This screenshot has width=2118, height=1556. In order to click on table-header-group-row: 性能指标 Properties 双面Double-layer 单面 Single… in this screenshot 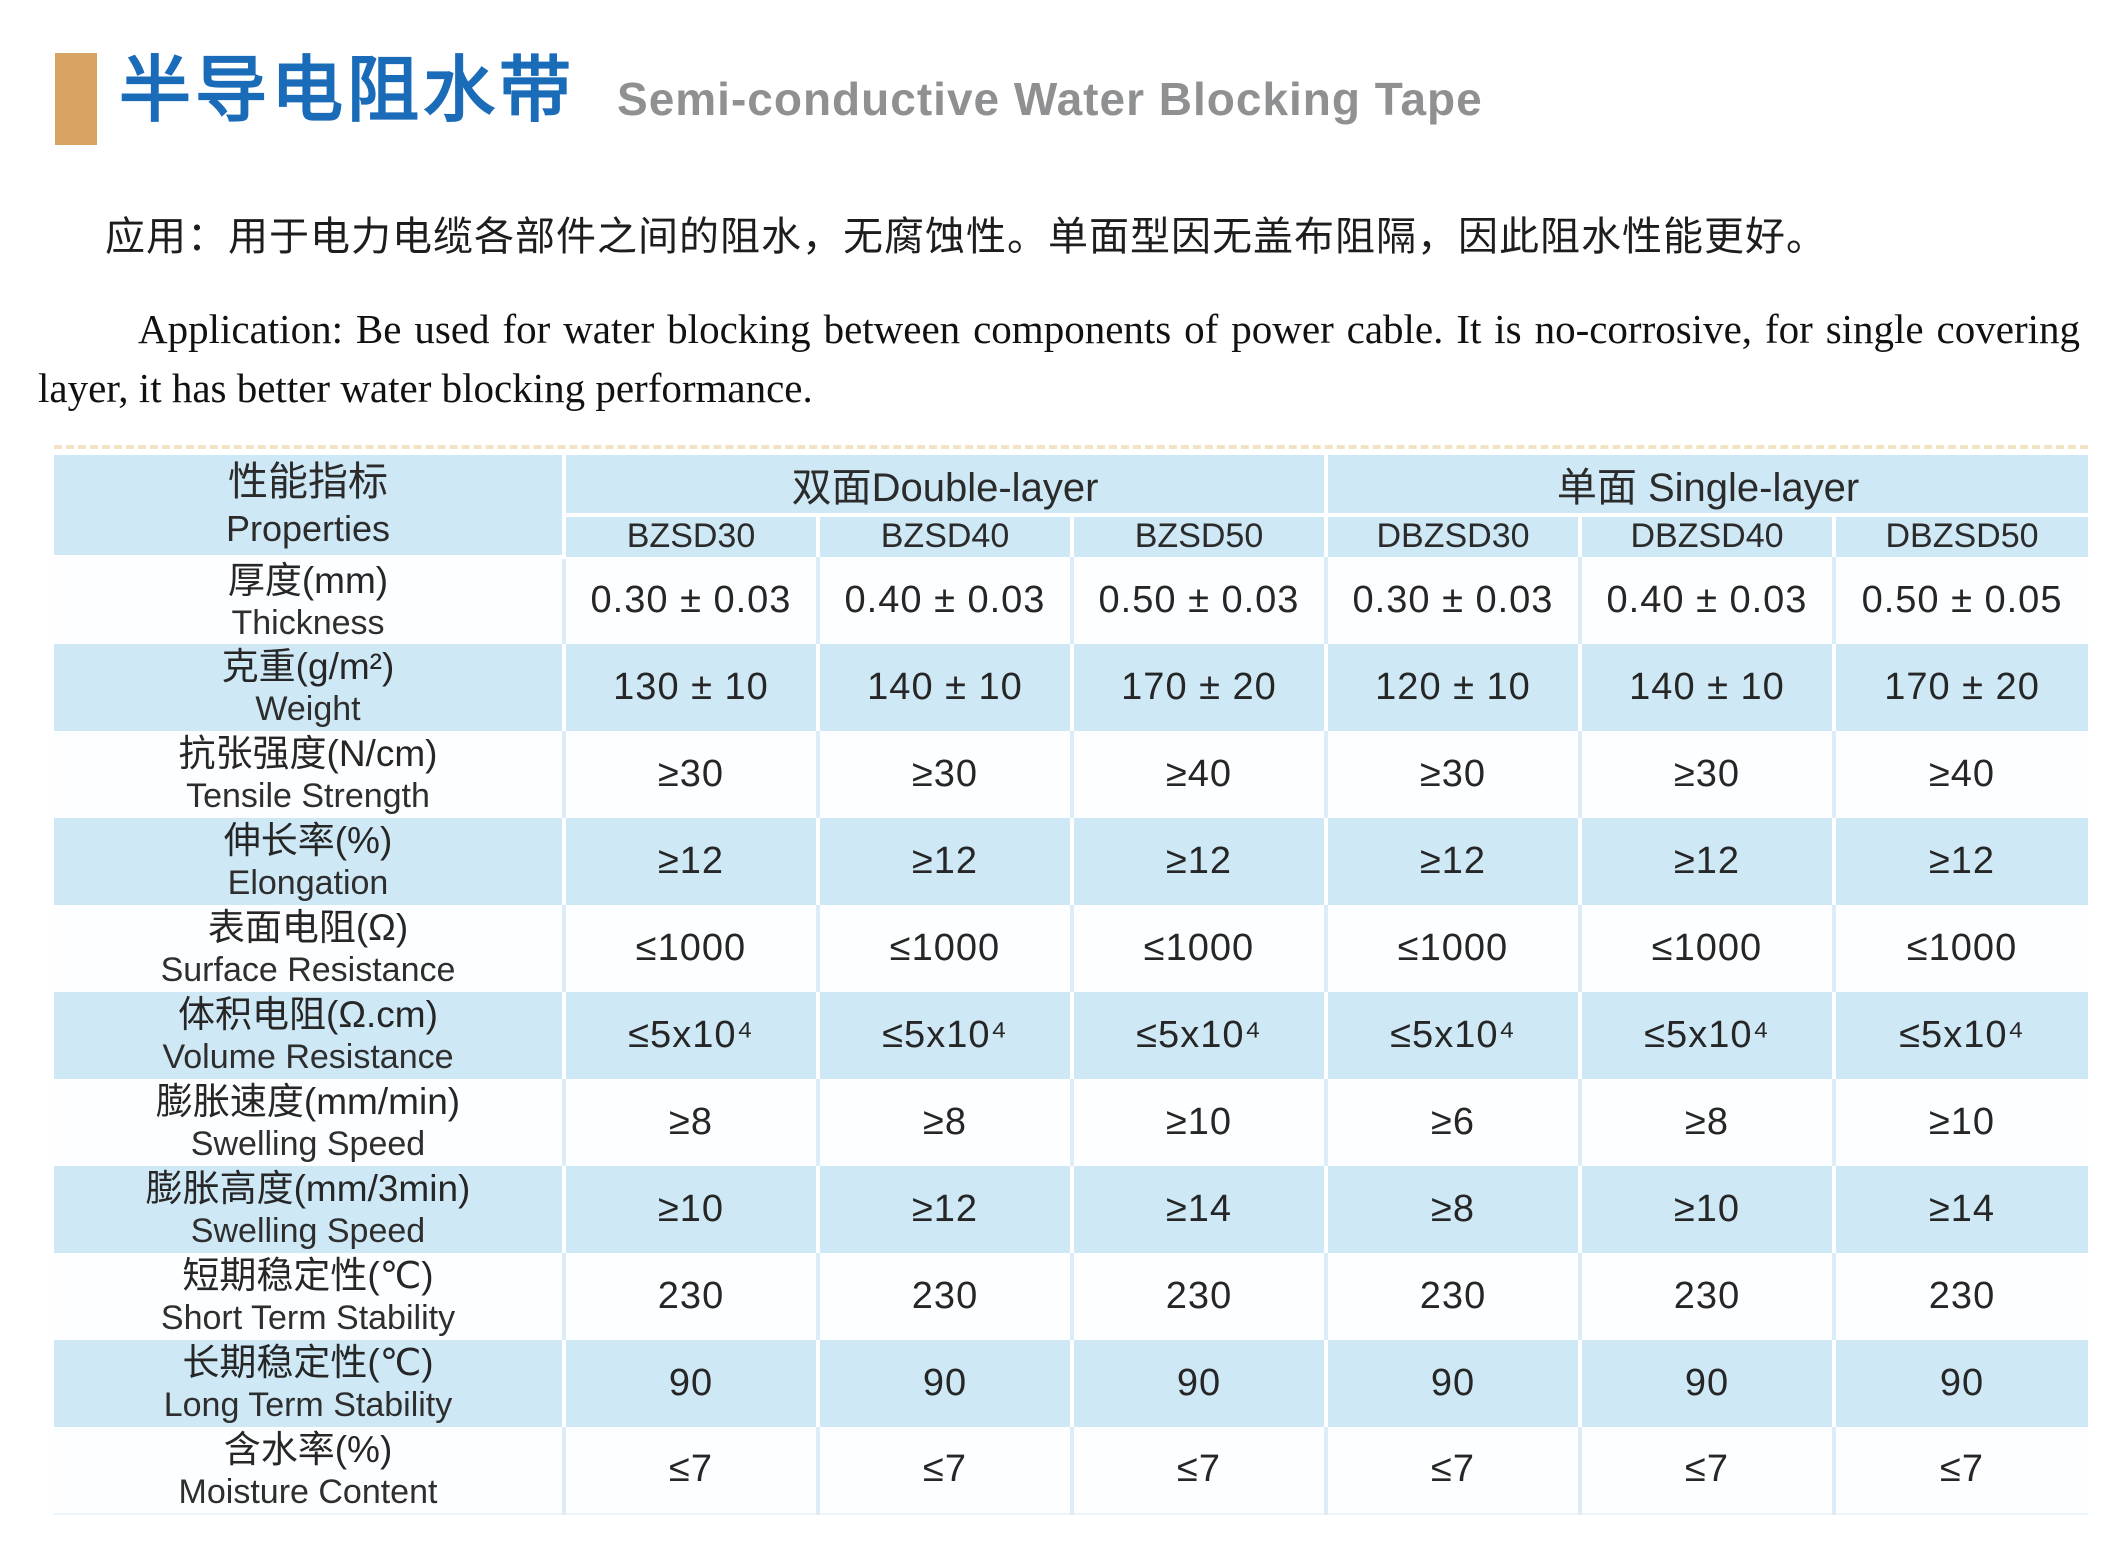, I will do `click(1071, 506)`.